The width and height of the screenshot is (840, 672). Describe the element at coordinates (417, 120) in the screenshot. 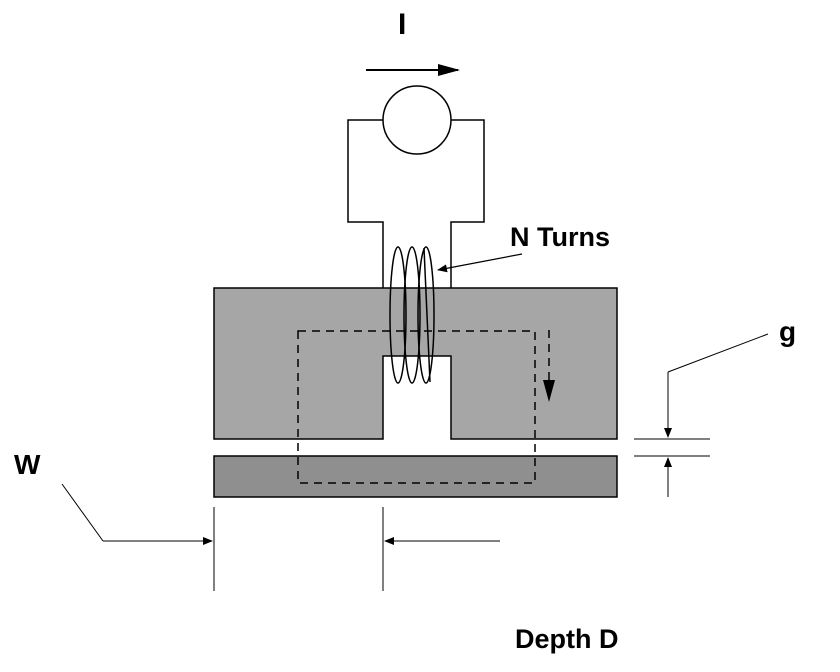

I see `current-source-circle-icon` at that location.